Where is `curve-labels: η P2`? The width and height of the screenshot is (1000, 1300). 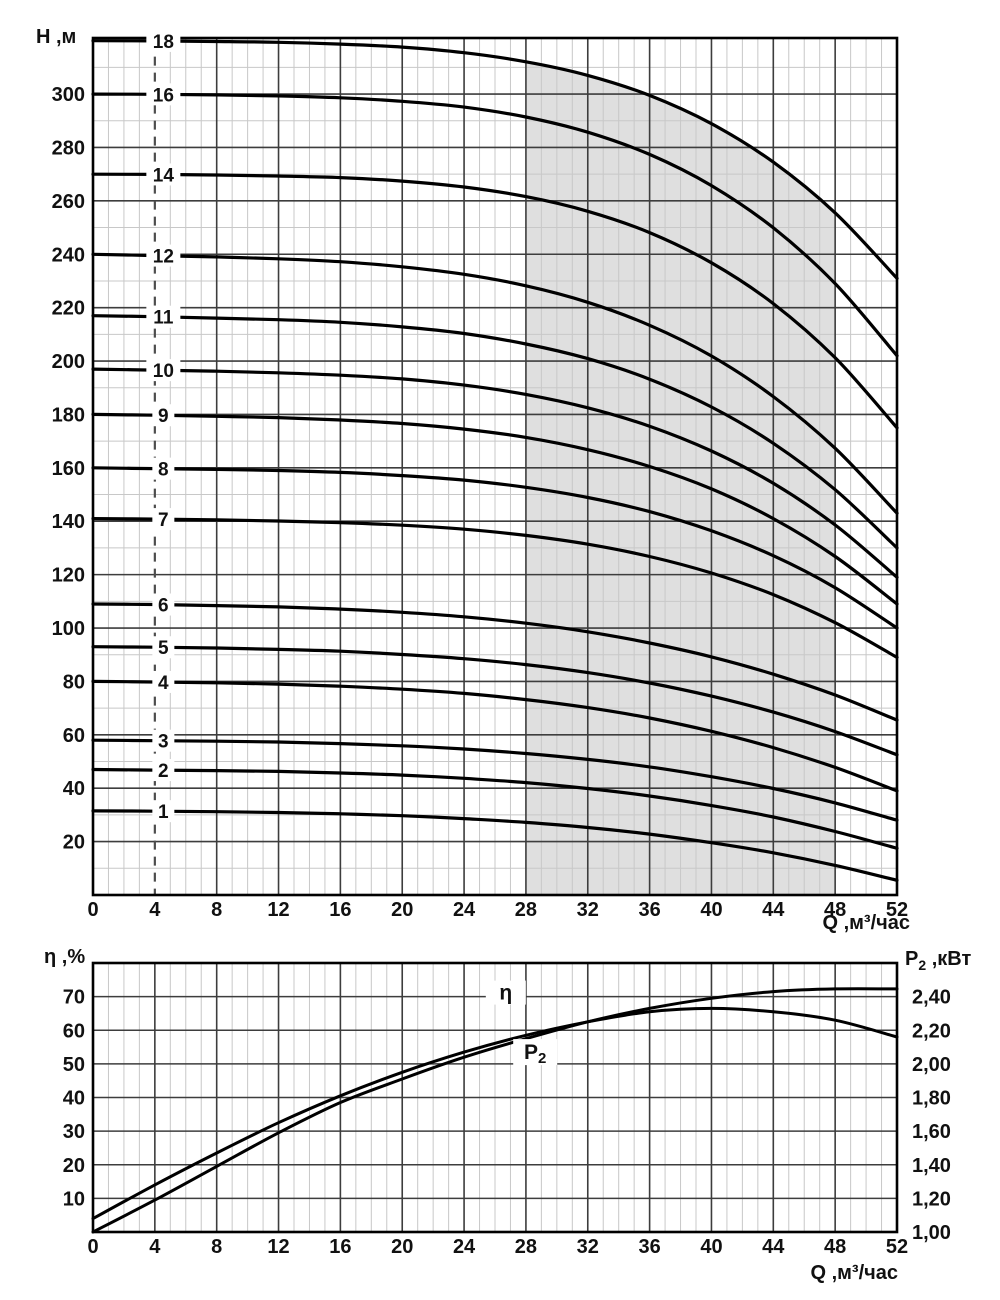 curve-labels: η P2 is located at coordinates (521, 1023).